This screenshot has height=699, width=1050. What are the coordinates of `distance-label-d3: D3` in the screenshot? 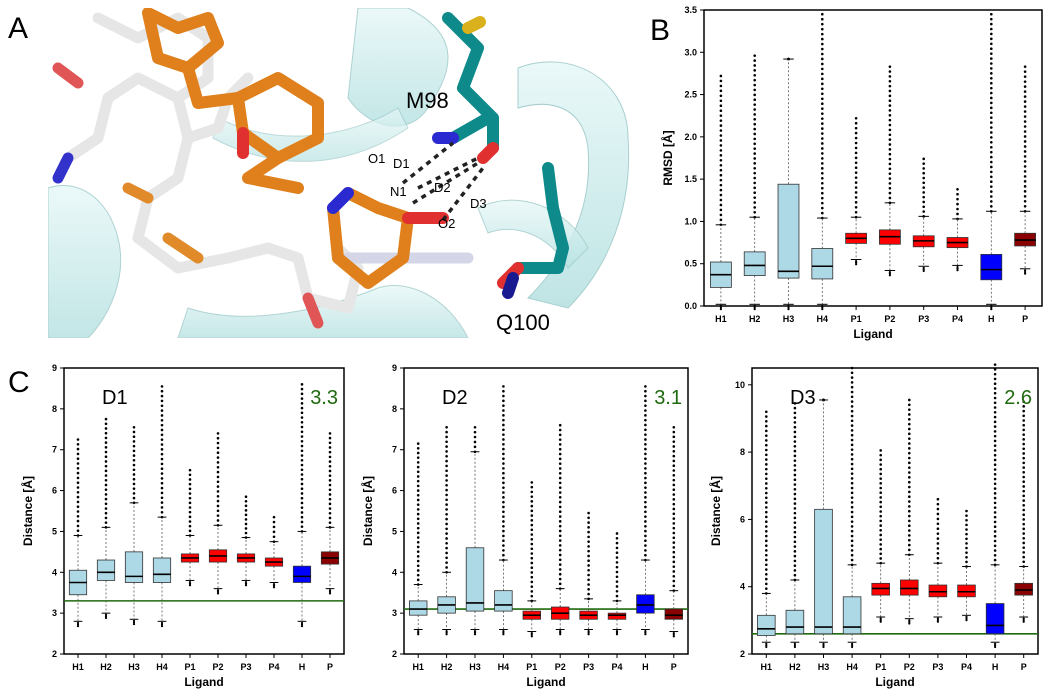 It's located at (478, 203).